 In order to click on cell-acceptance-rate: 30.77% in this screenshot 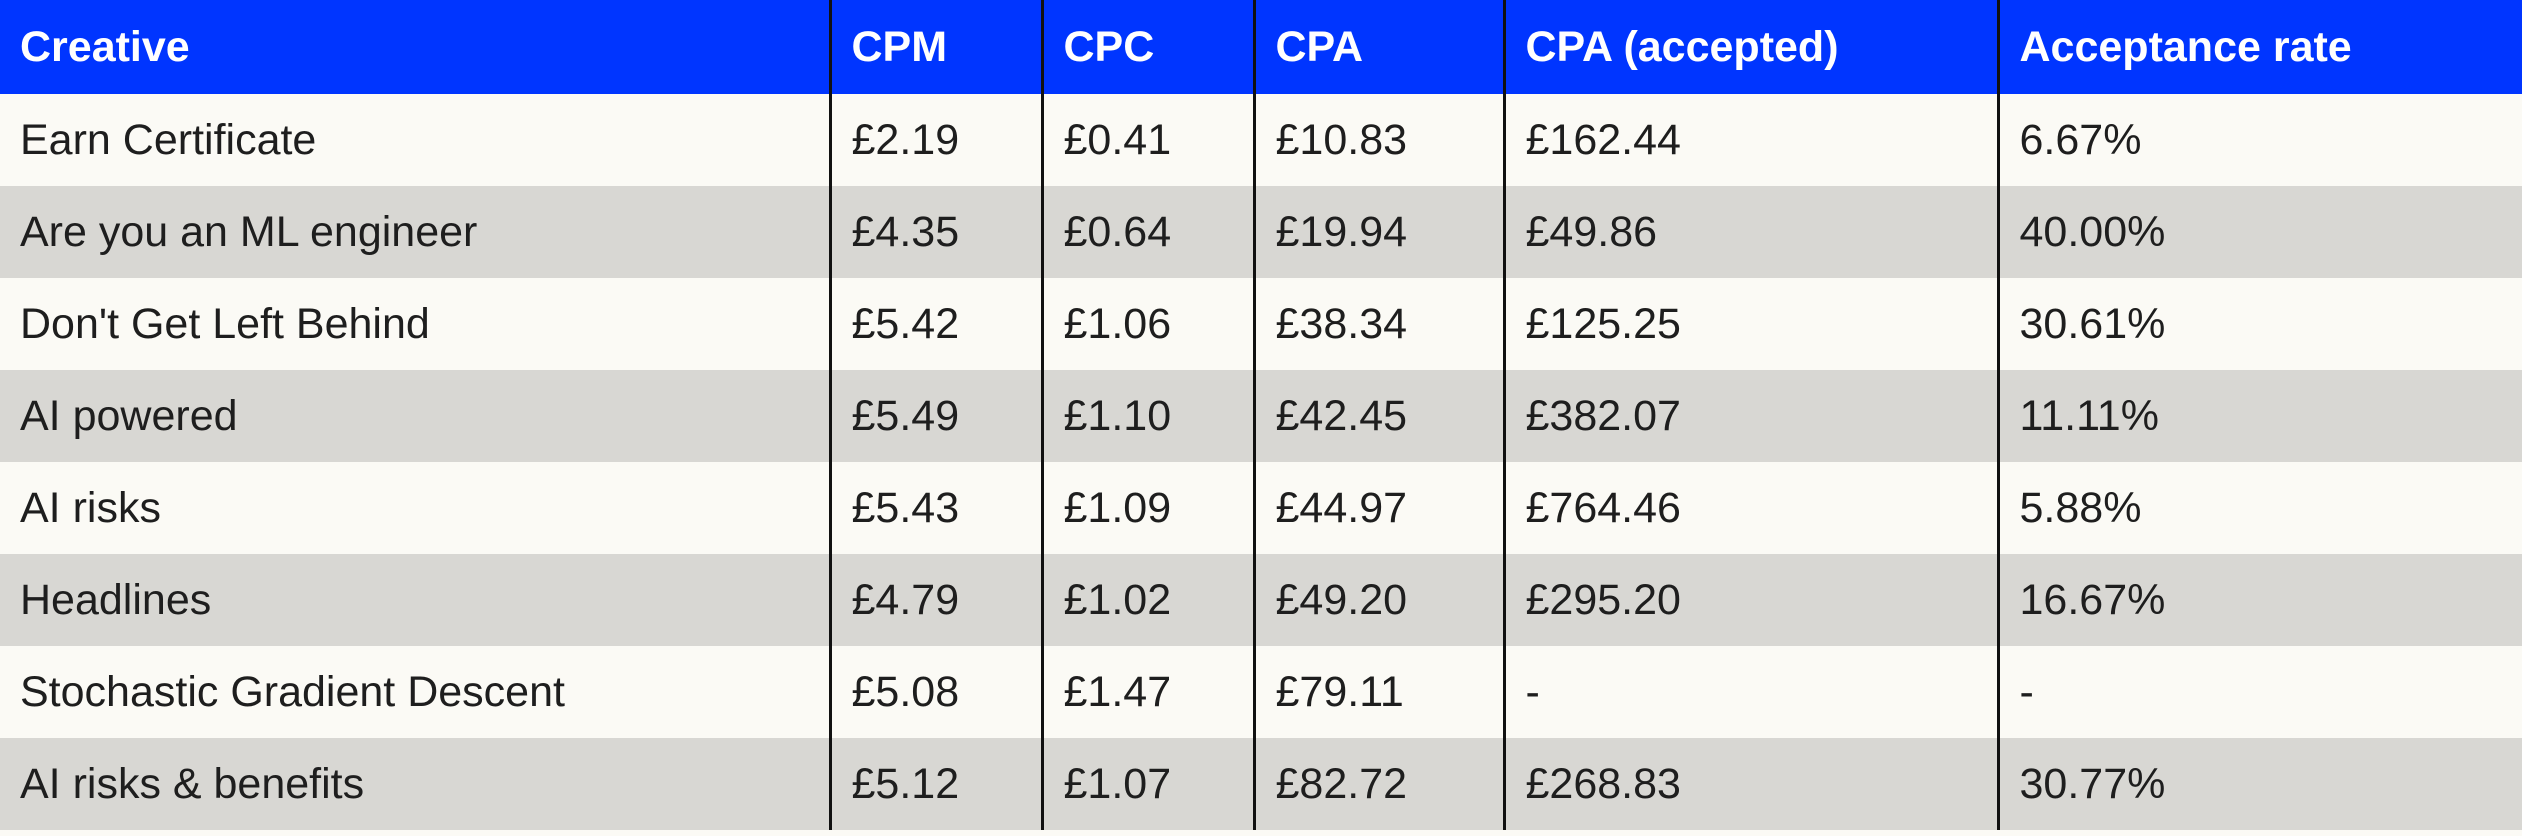, I will do `click(2259, 784)`.